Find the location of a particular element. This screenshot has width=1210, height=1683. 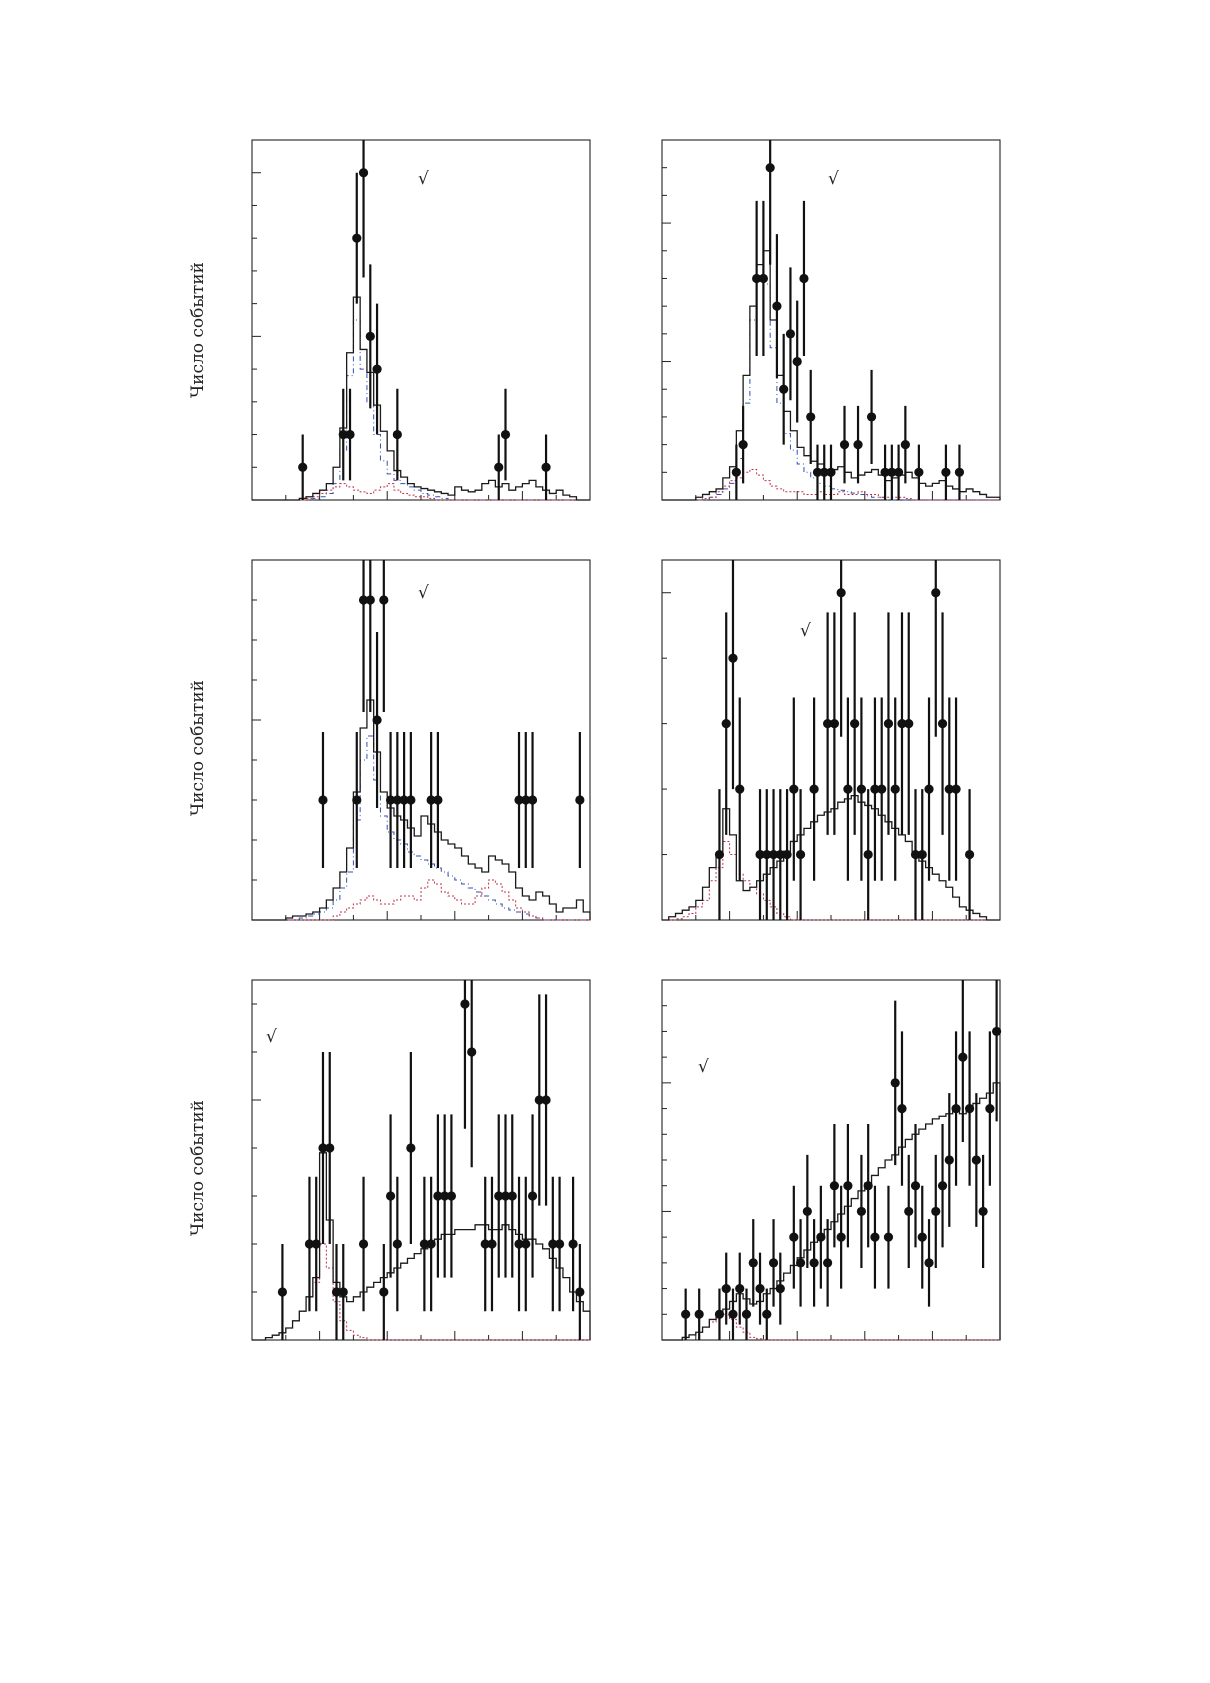

histogram-panel-2: √ is located at coordinates (831, 320).